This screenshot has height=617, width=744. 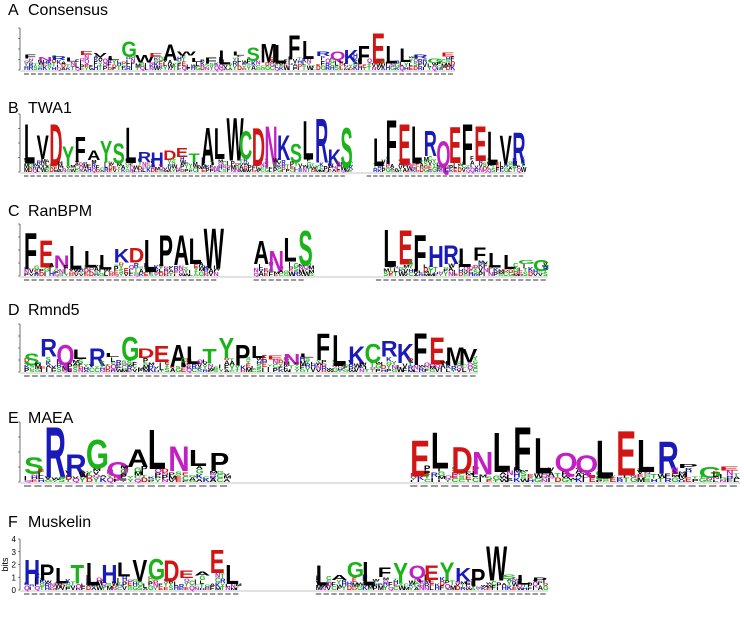 I want to click on logo-letter: Y, so click(x=106, y=152).